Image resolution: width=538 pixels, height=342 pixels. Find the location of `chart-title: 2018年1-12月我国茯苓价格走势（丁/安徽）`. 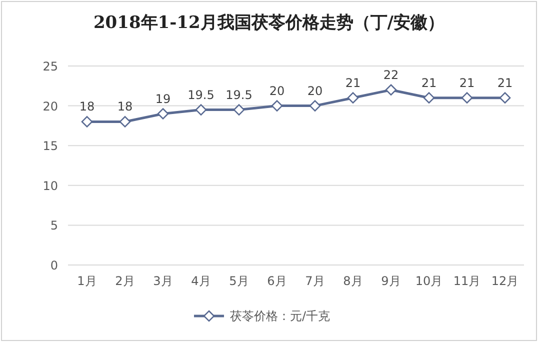

chart-title: 2018年1-12月我国茯苓价格走势（丁/安徽） is located at coordinates (269, 23).